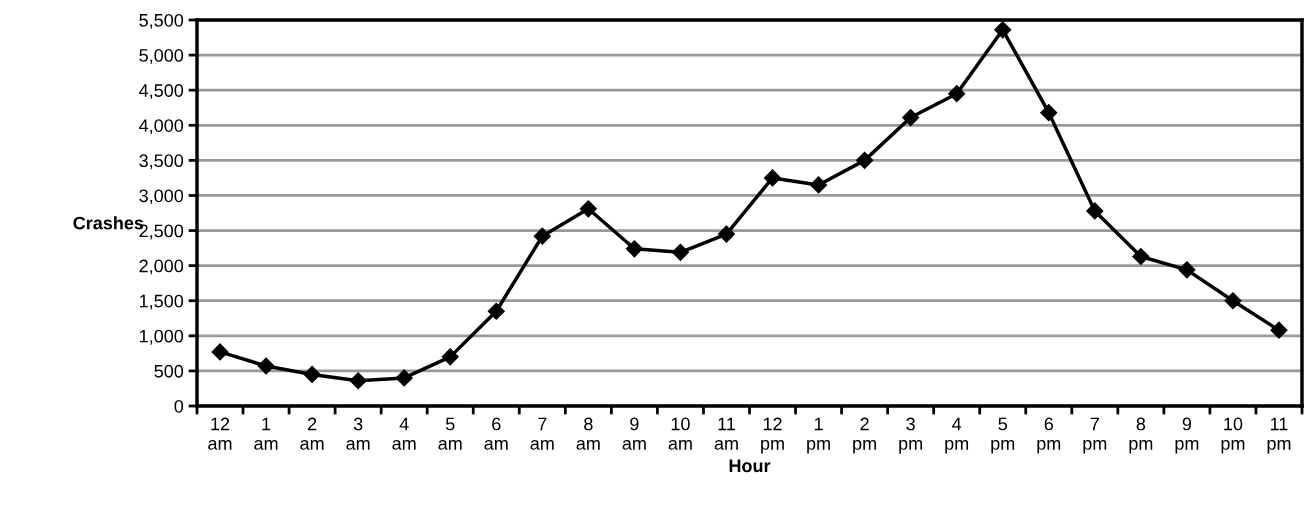  What do you see at coordinates (450, 433) in the screenshot?
I see `x-tick-label: 5 am` at bounding box center [450, 433].